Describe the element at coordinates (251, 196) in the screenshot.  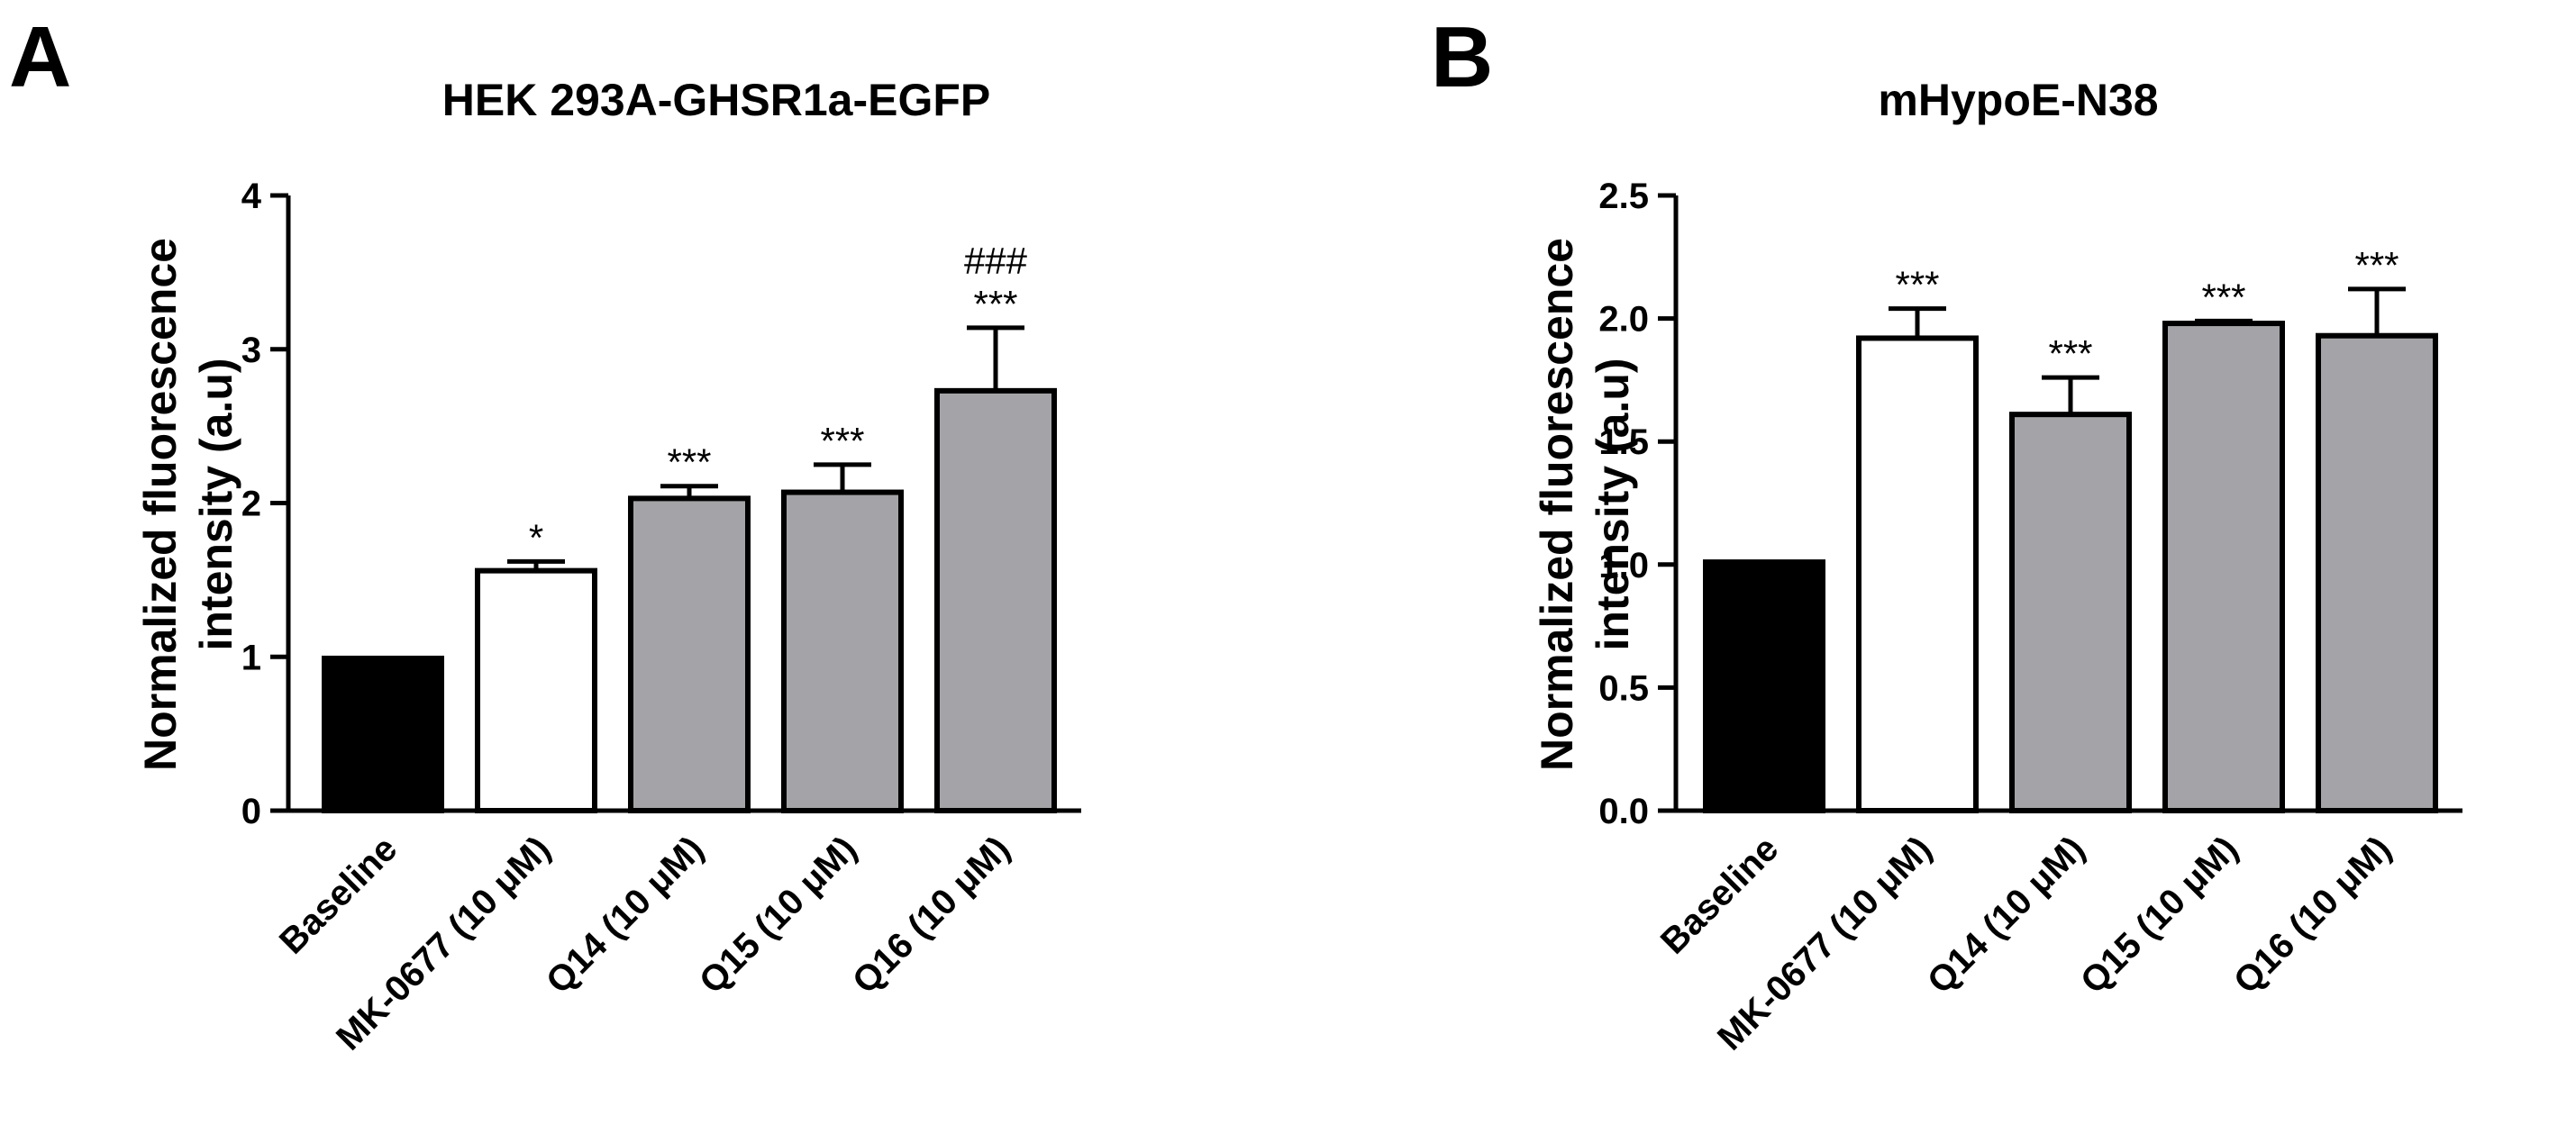
I see `y-tick-label-a-4: 4` at that location.